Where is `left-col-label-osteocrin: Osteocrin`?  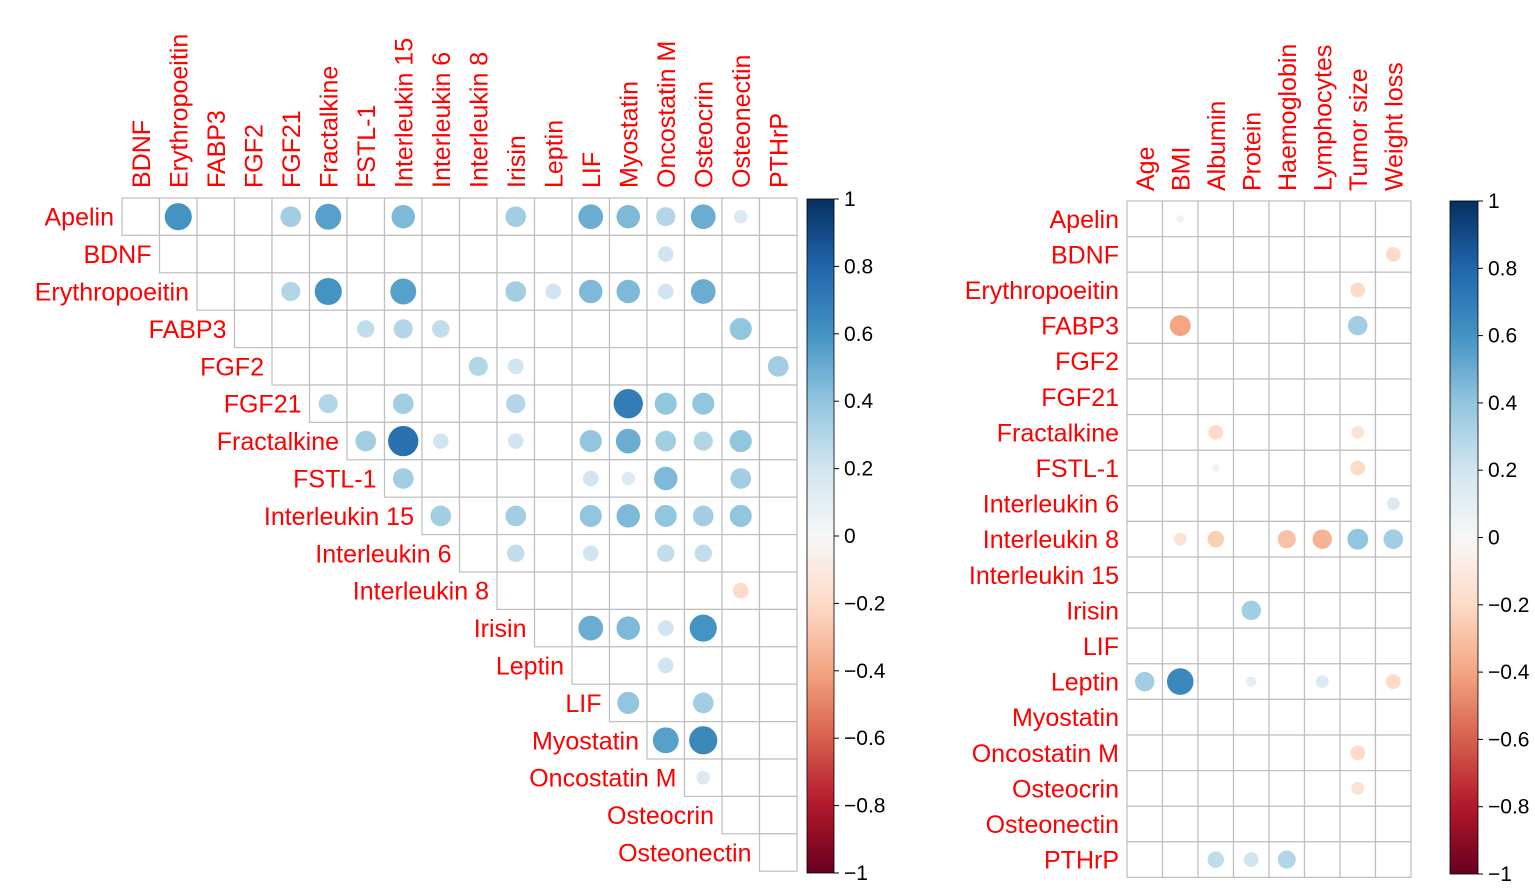 left-col-label-osteocrin: Osteocrin is located at coordinates (704, 134).